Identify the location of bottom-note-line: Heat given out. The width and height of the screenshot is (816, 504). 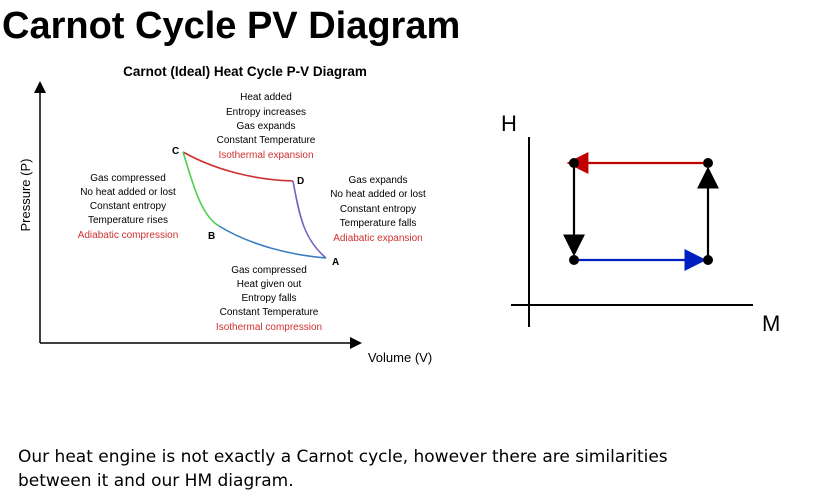
(269, 284).